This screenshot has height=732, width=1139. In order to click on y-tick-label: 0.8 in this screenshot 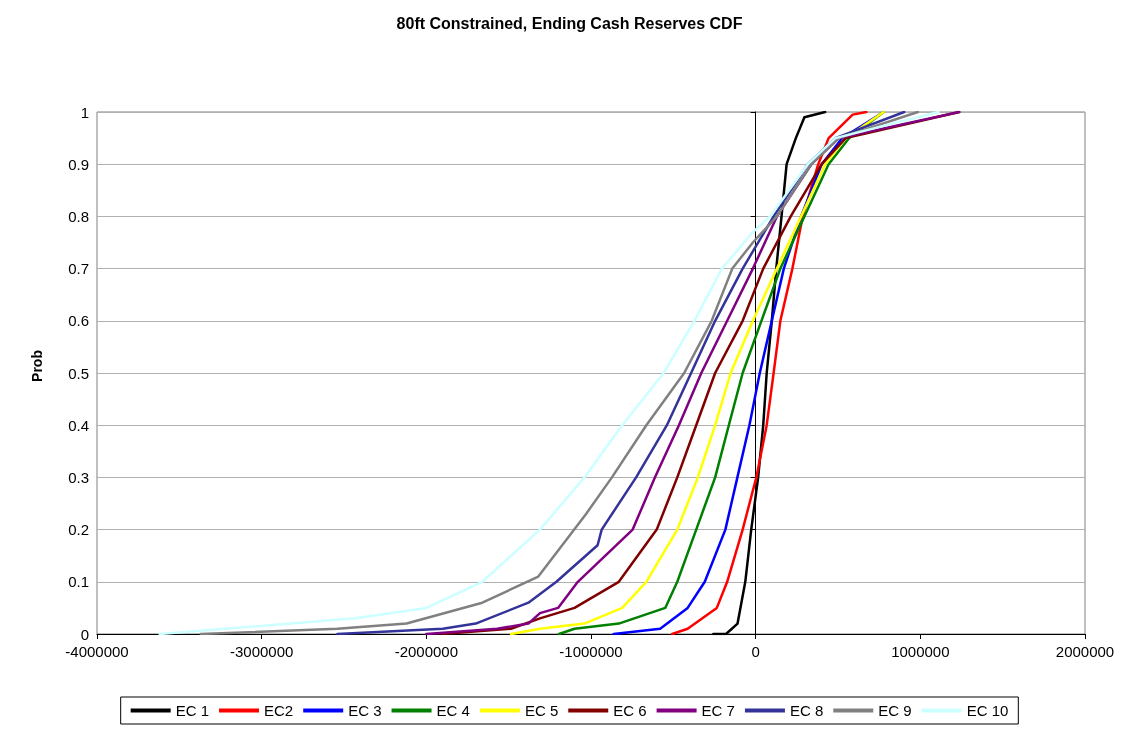, I will do `click(78, 216)`.